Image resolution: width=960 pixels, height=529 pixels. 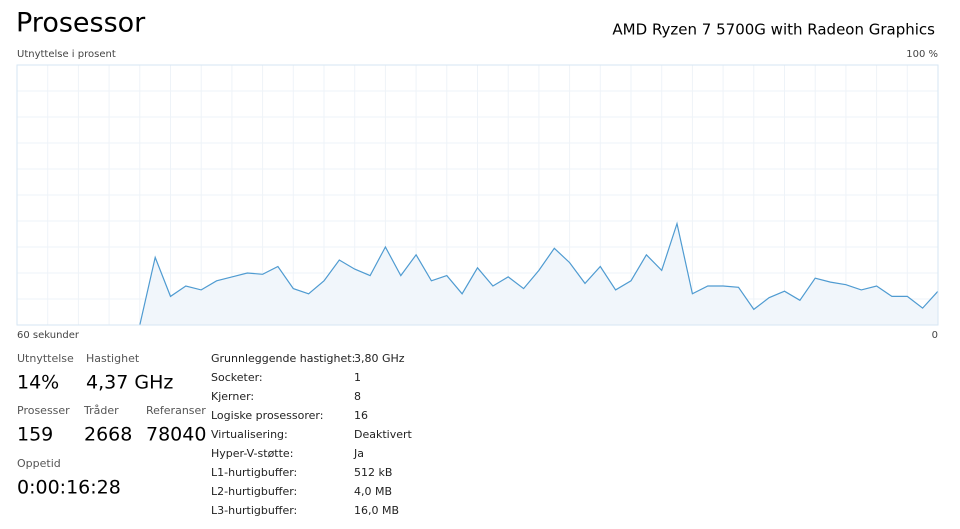 What do you see at coordinates (773, 30) in the screenshot?
I see `cpu-name: AMD Ryzen 7 5700G with Radeon Graphics` at bounding box center [773, 30].